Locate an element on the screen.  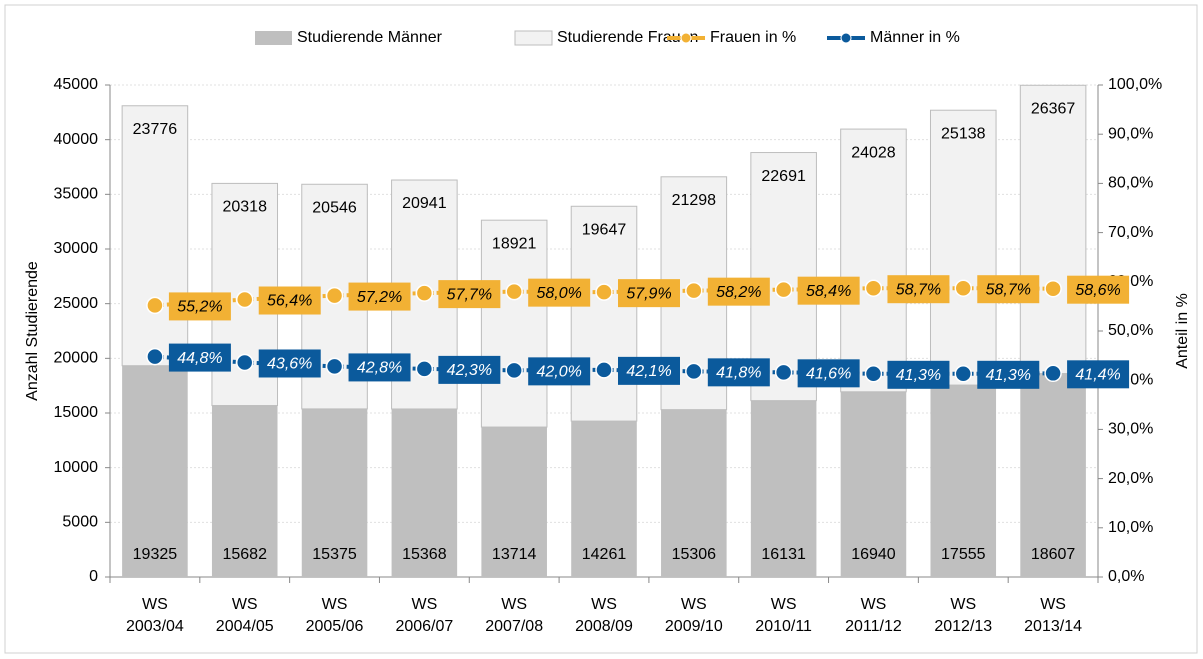
y2-tick-label: 100,0% is located at coordinates (1135, 84).